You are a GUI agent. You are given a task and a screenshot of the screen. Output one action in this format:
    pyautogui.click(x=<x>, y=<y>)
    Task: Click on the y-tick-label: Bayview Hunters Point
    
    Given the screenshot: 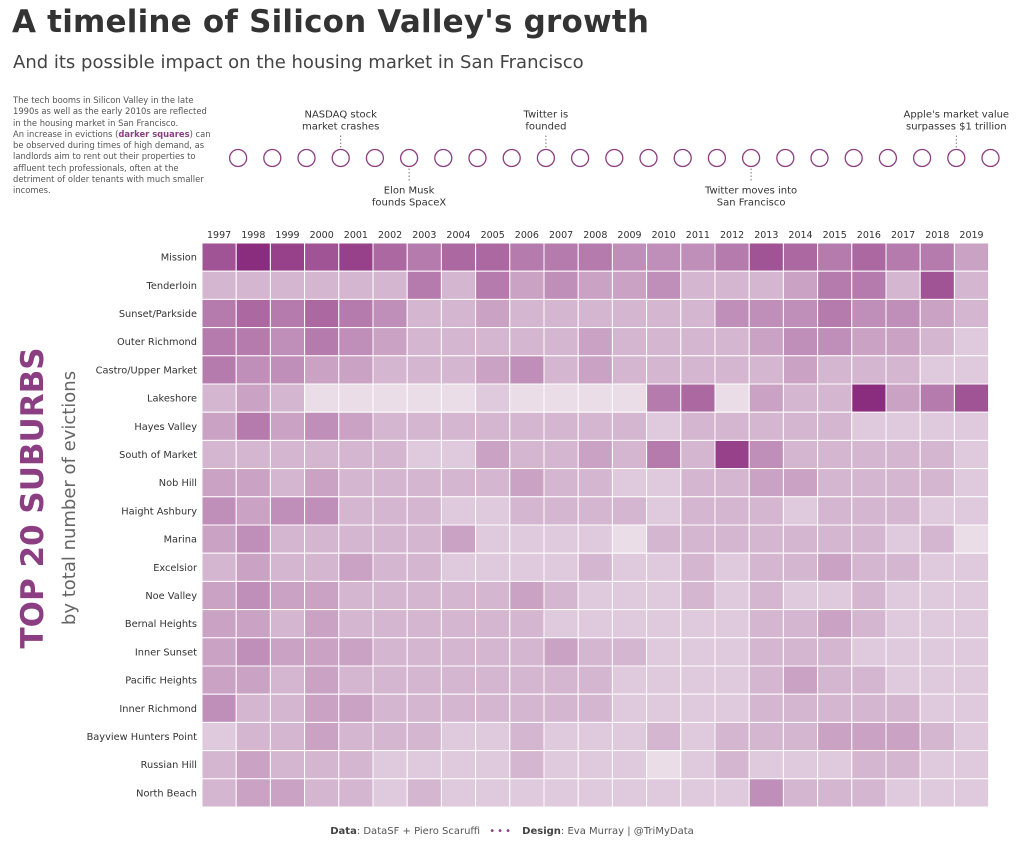 What is the action you would take?
    pyautogui.click(x=142, y=737)
    